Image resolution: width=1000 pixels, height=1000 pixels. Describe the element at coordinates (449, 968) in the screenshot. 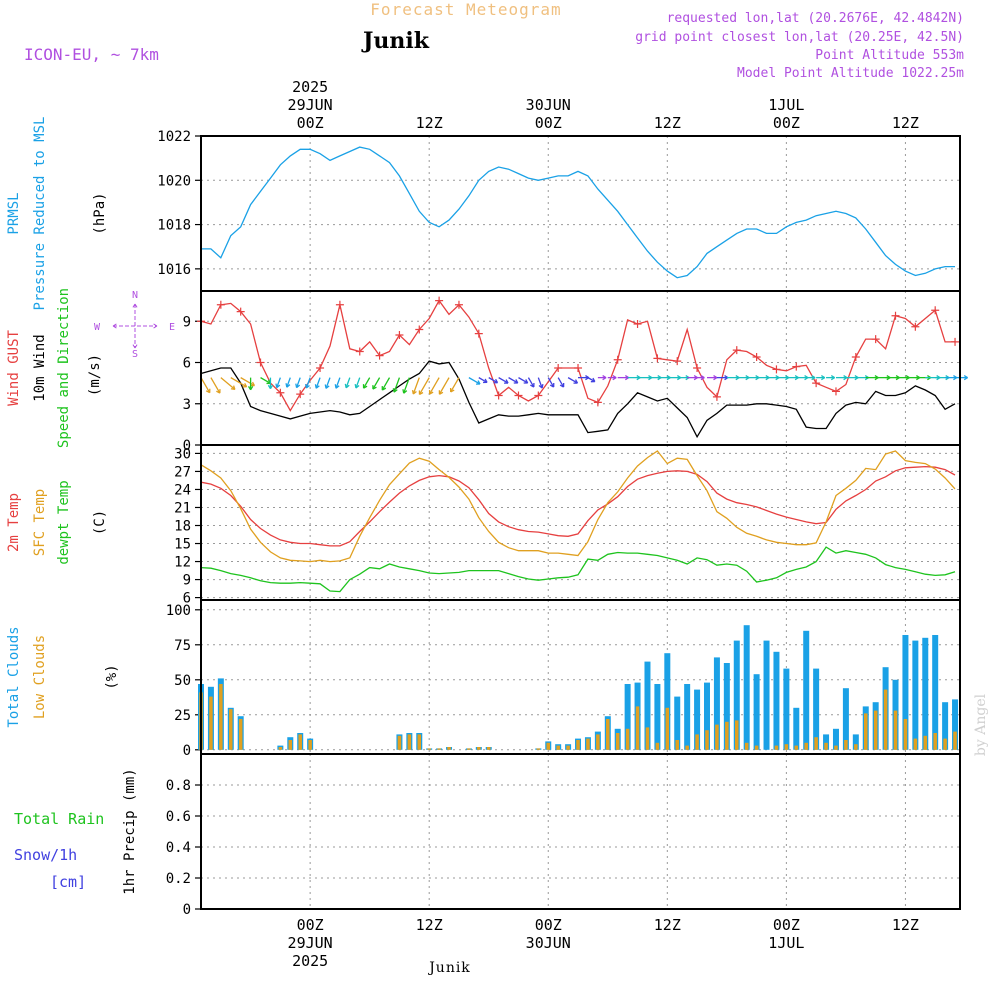

I see `footer-location: Junik` at that location.